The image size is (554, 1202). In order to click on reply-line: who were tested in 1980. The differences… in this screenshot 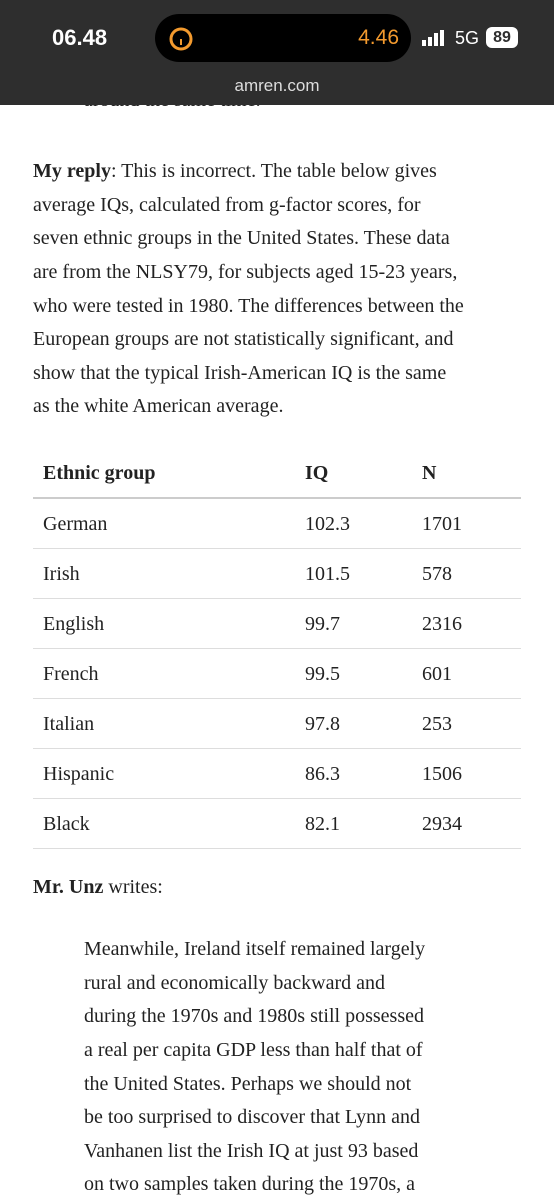, I will do `click(248, 305)`.